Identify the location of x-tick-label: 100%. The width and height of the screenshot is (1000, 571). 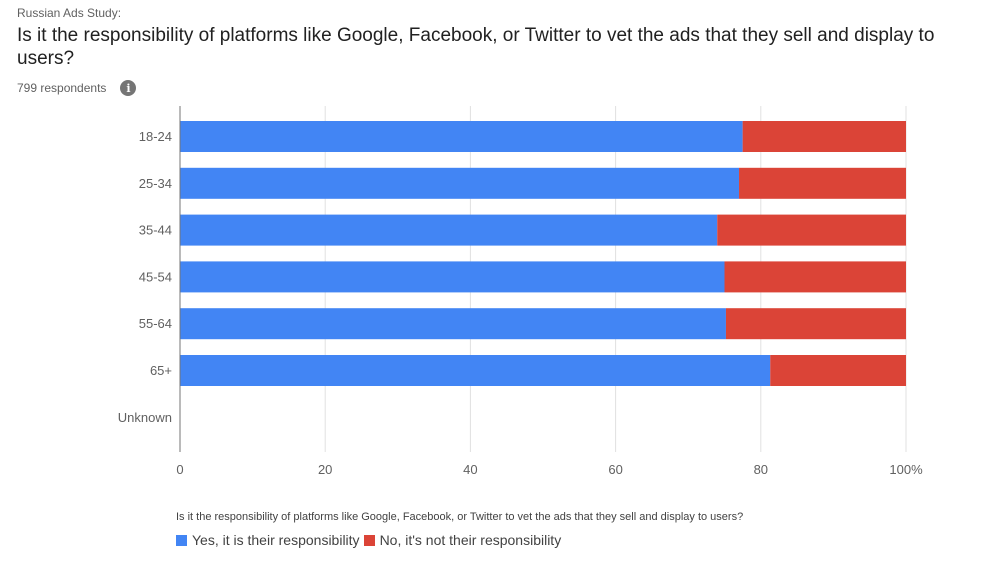
(906, 469).